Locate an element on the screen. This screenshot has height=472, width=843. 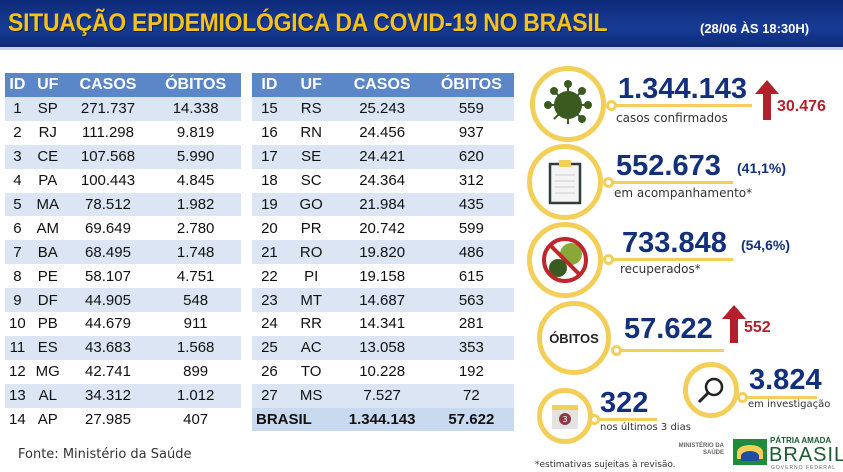
recovered-ring is located at coordinates (565, 260).